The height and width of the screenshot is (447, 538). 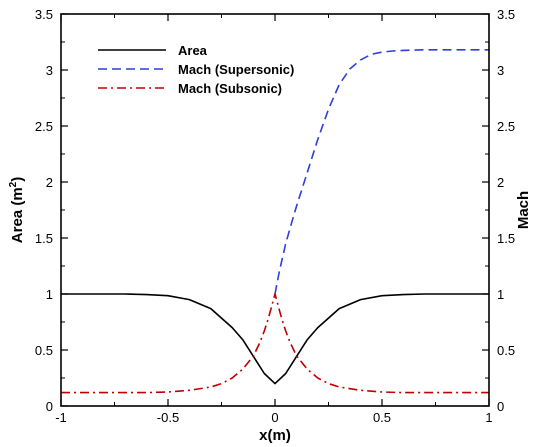 I want to click on y-tick-label-right: 3, so click(x=500, y=70).